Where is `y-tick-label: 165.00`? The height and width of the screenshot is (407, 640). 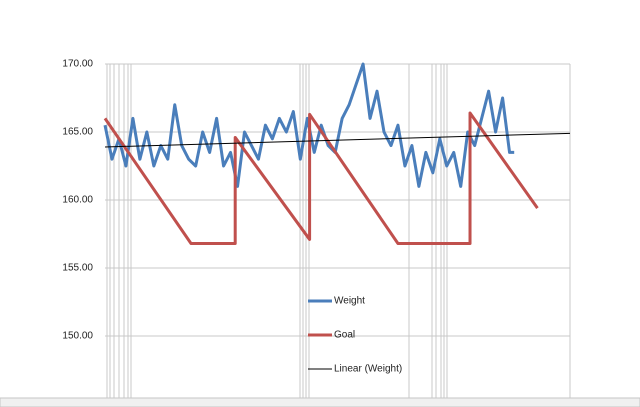 y-tick-label: 165.00 is located at coordinates (77, 132).